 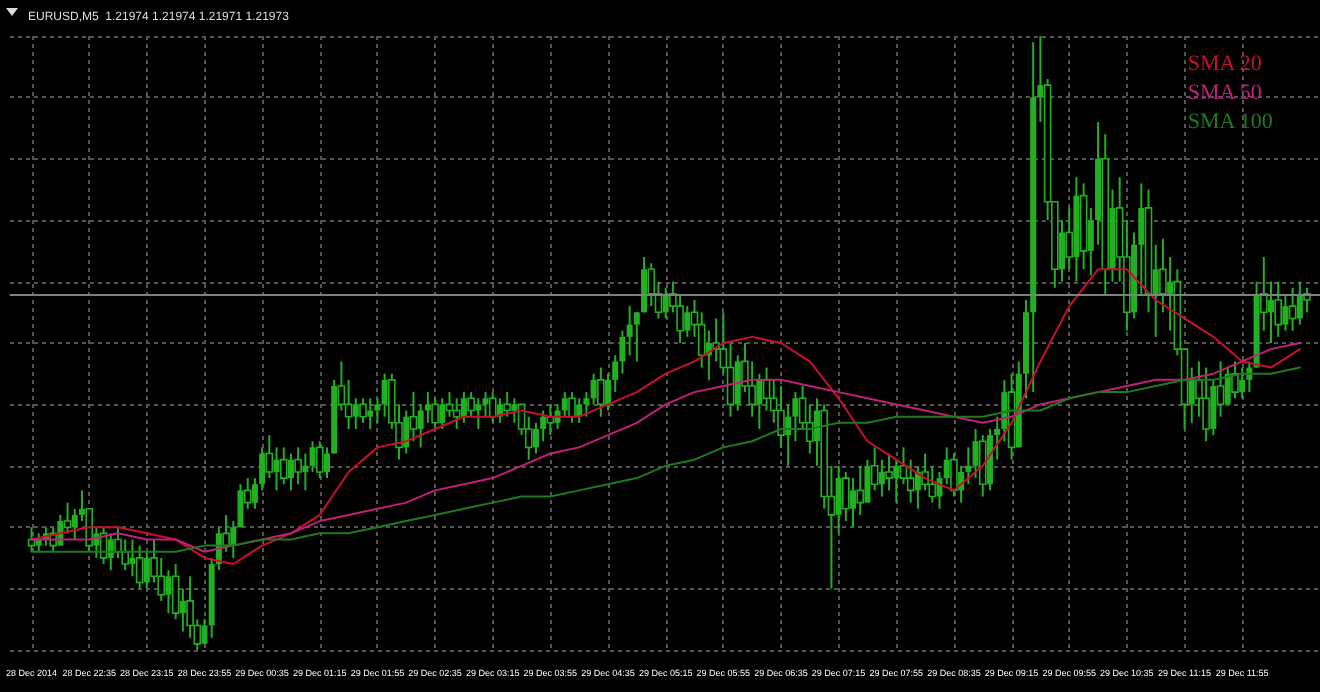 What do you see at coordinates (1225, 93) in the screenshot?
I see `text: SMA 50` at bounding box center [1225, 93].